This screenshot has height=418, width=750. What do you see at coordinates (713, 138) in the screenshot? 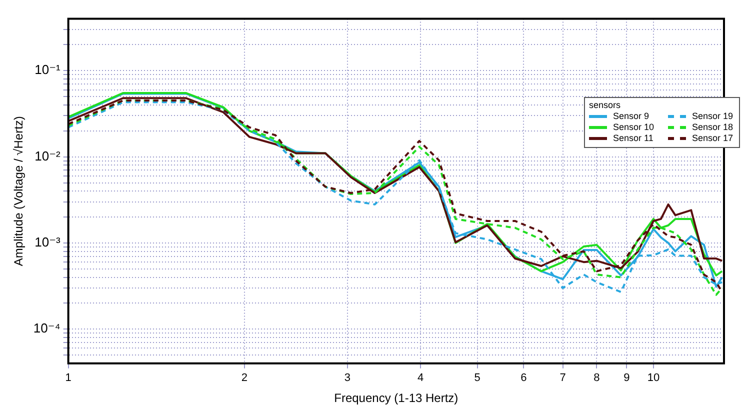
I see `legend-label: Sensor 17` at bounding box center [713, 138].